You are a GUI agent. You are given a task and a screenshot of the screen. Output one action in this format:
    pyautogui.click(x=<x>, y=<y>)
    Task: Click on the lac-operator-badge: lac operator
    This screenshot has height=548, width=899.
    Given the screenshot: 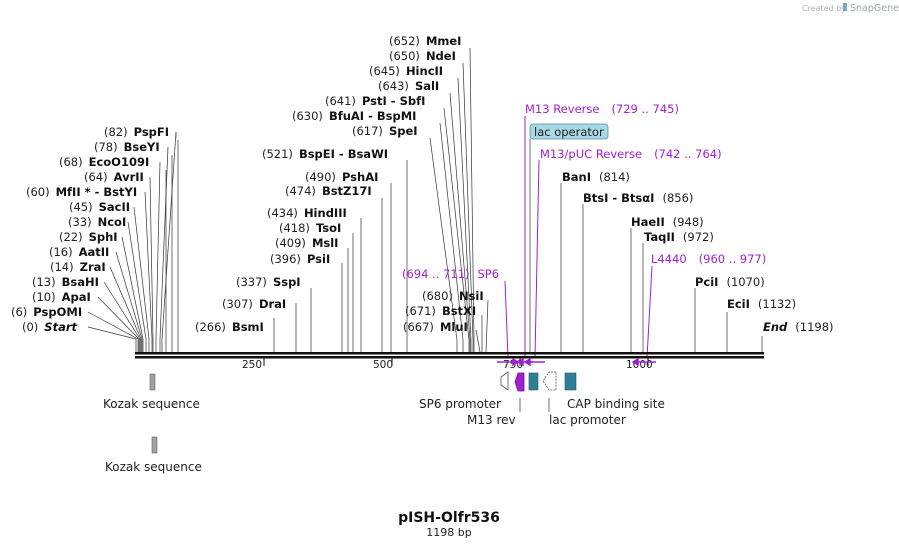 What is the action you would take?
    pyautogui.click(x=569, y=131)
    